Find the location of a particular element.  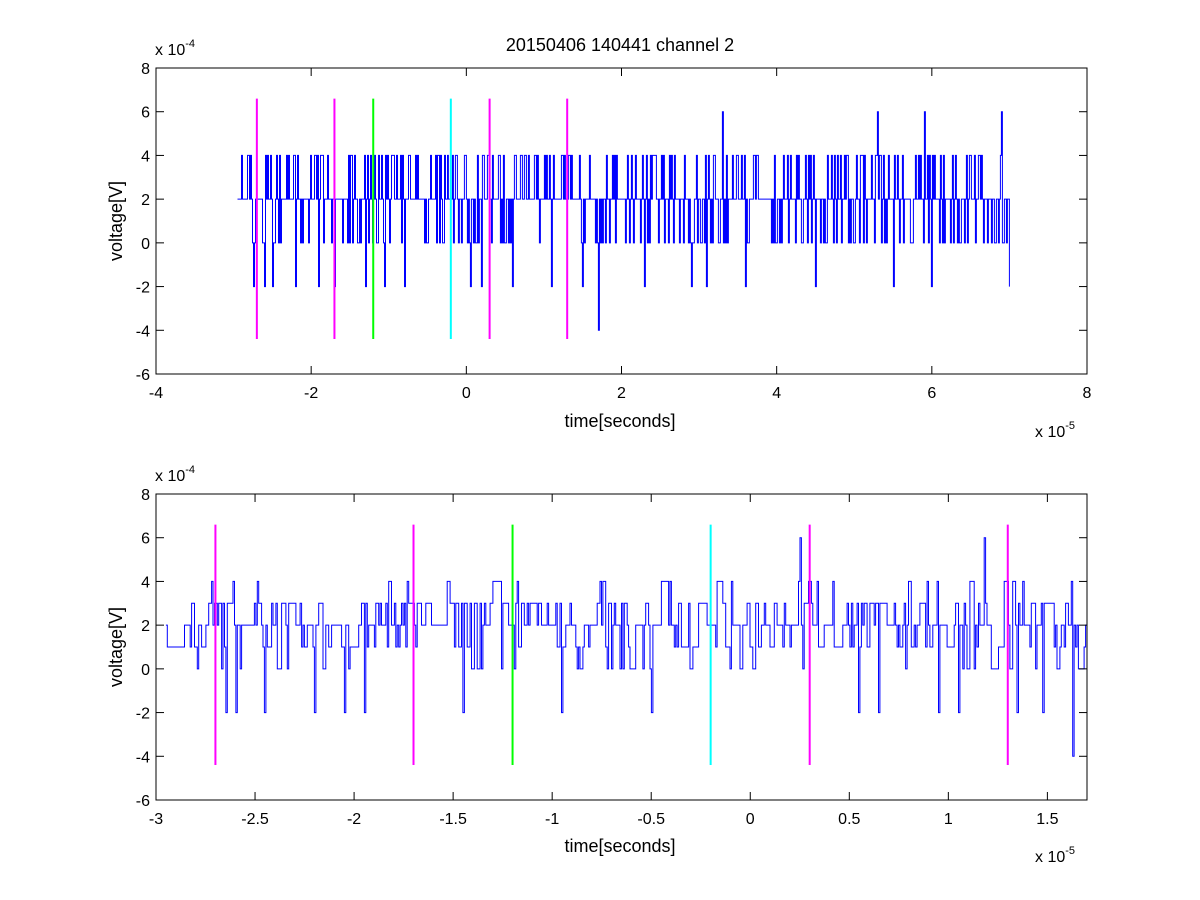

top-x-multiplier: x 10-5 is located at coordinates (1055, 430).